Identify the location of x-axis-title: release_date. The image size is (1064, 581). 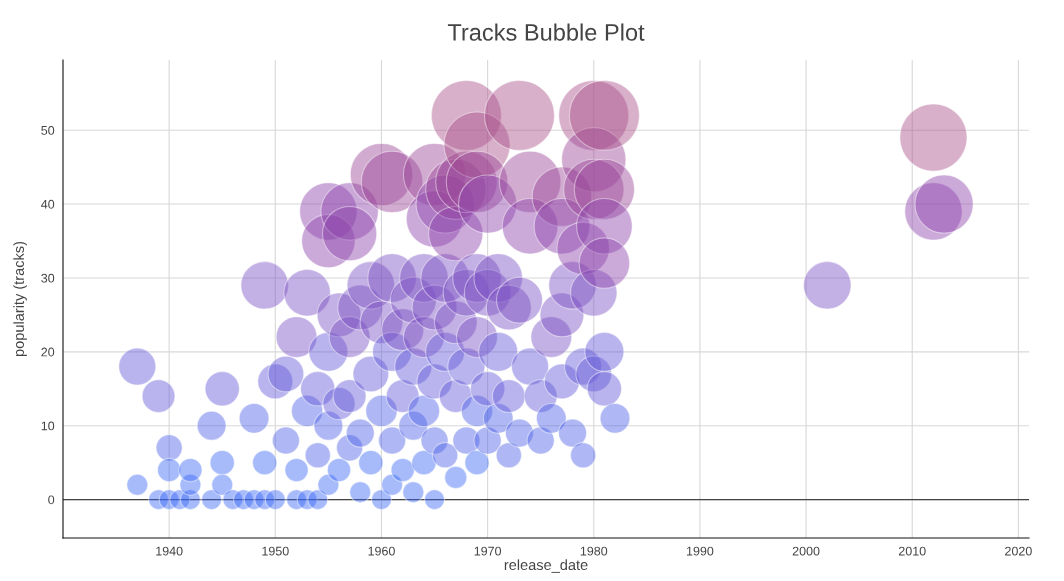
(546, 566).